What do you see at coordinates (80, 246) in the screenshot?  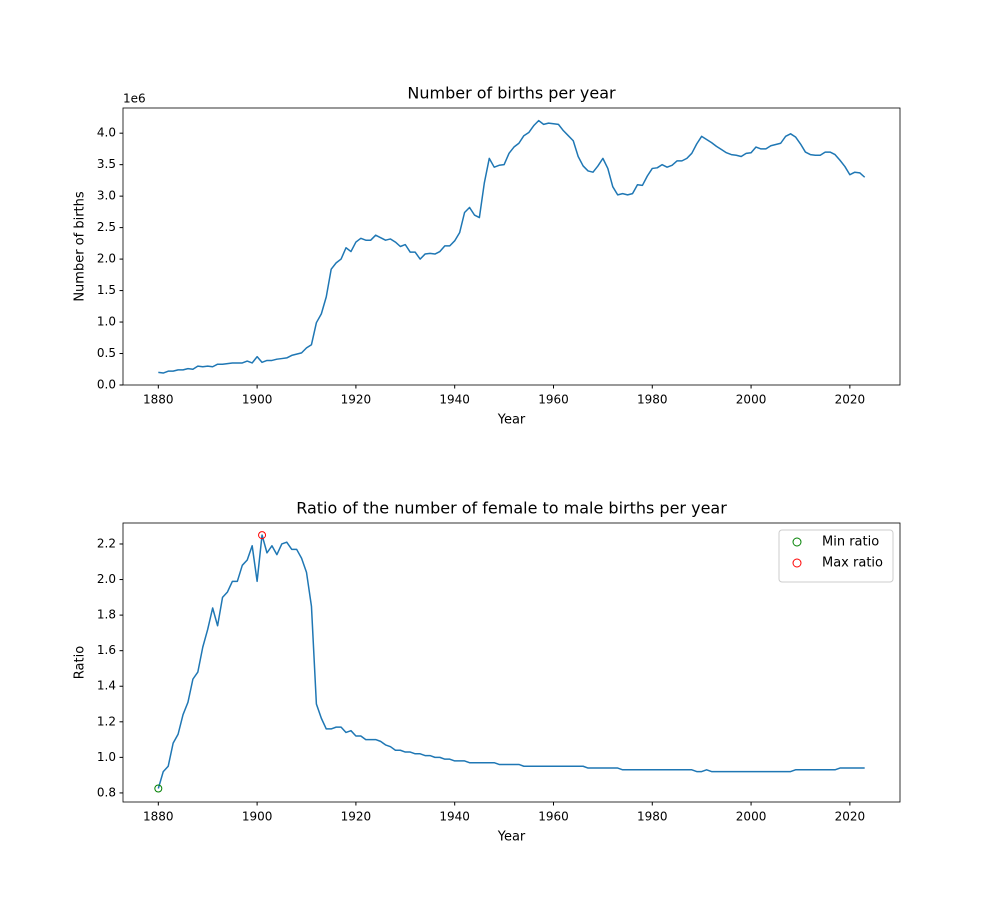 I see `y-axis-label: Number of births` at bounding box center [80, 246].